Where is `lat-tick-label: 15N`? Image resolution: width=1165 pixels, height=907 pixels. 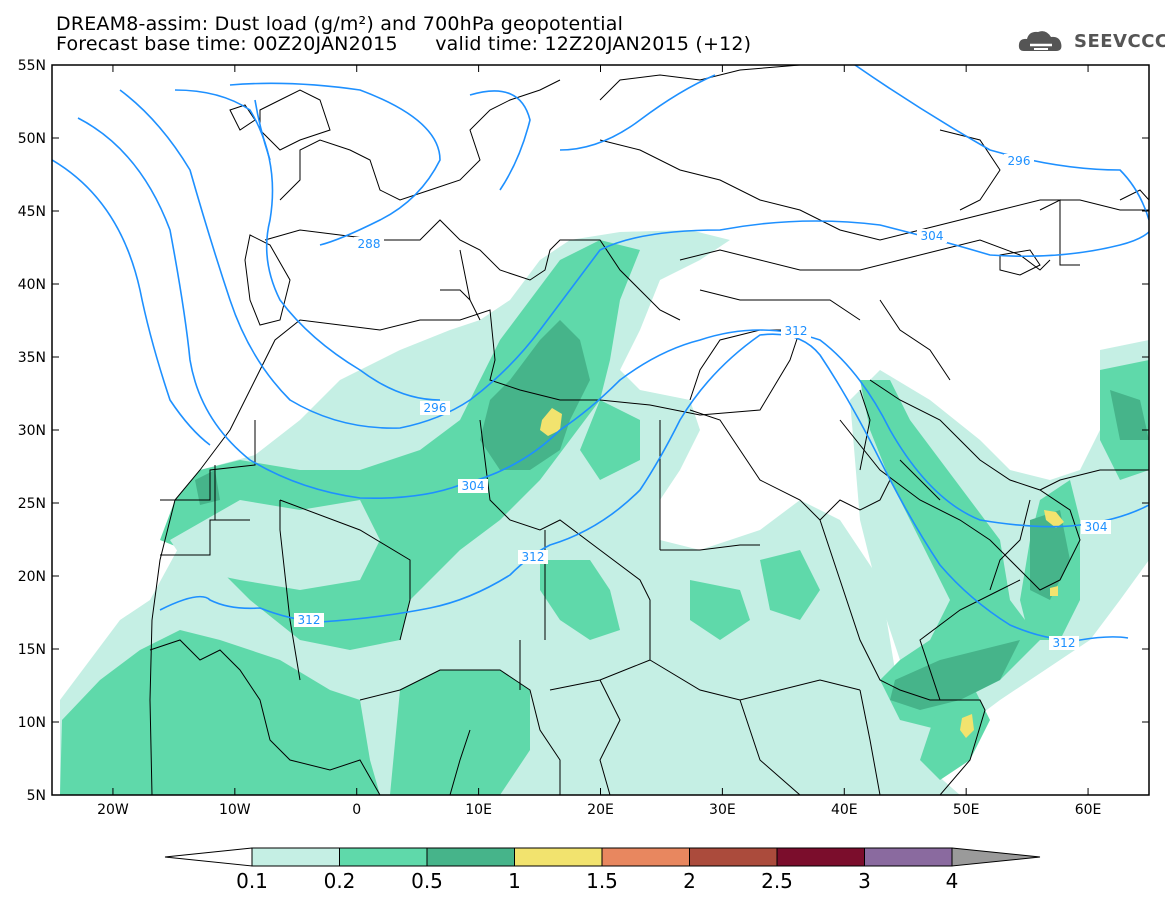 lat-tick-label: 15N is located at coordinates (32, 650).